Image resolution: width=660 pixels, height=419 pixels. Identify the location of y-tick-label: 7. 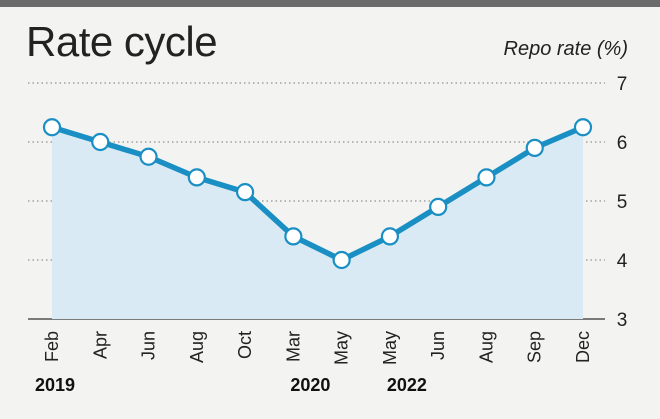
(622, 84).